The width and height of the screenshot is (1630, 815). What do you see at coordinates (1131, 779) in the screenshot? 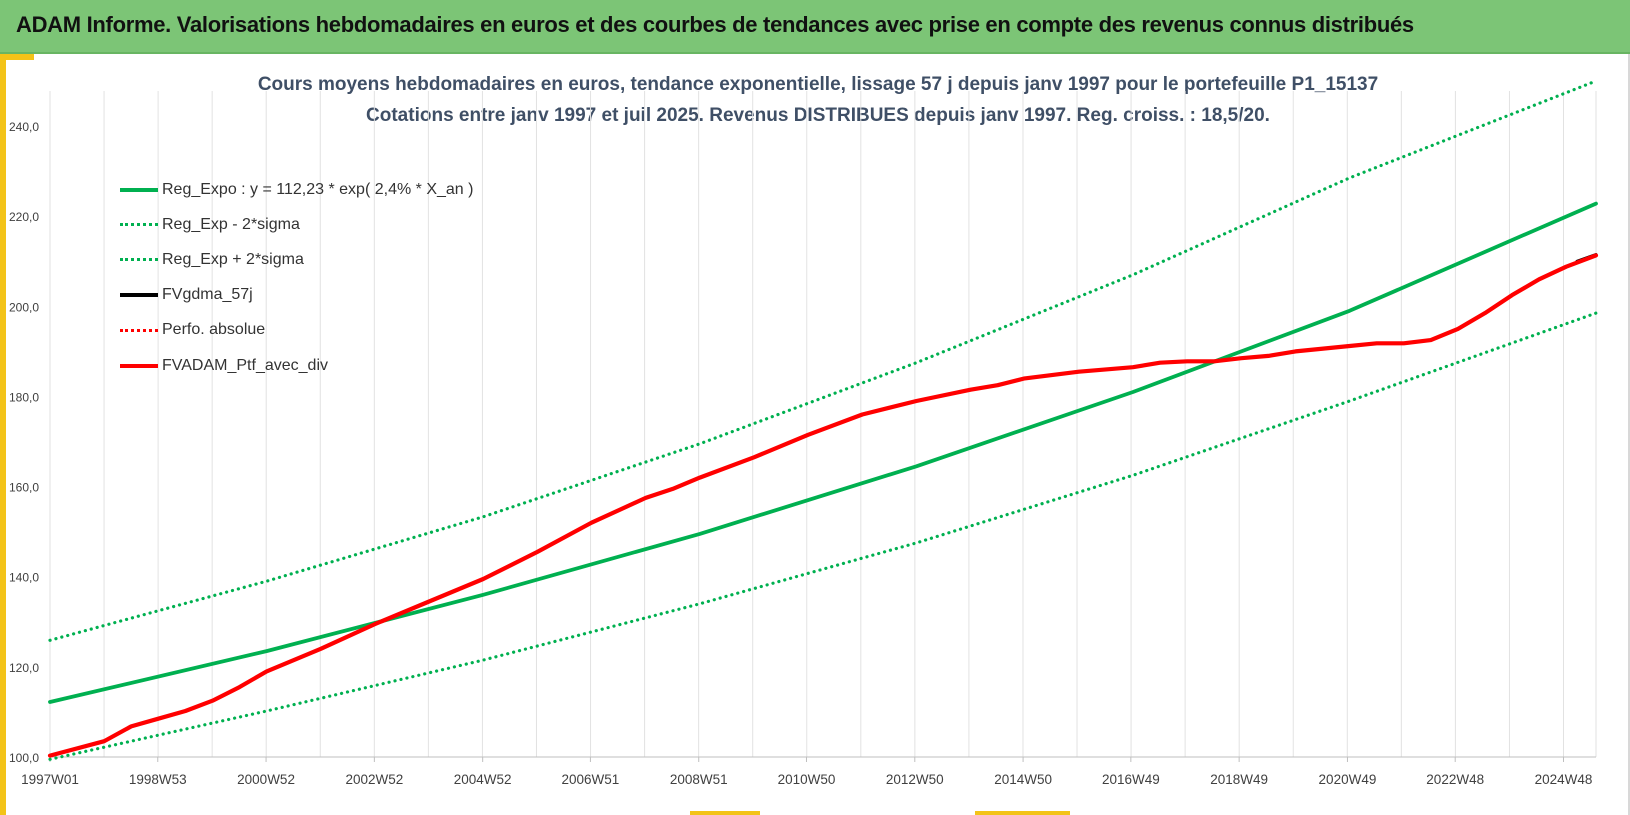
I see `x-tick-label: 2016W49` at bounding box center [1131, 779].